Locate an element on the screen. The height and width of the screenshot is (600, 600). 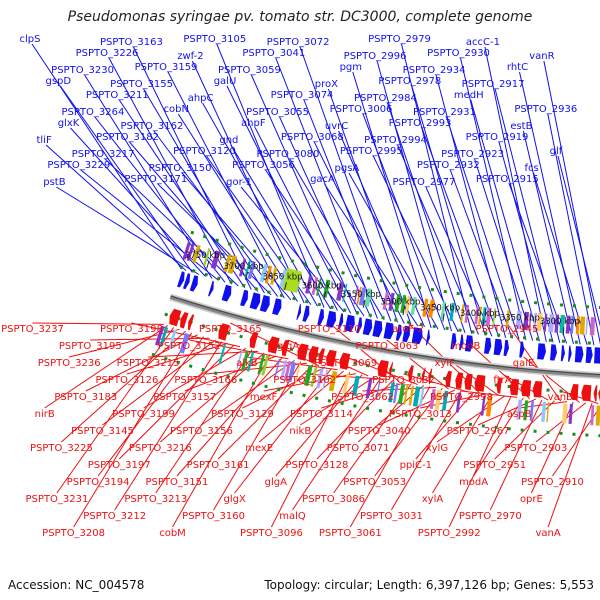
forward-gene-label: PSPTO_3217 is located at coordinates (103, 154).